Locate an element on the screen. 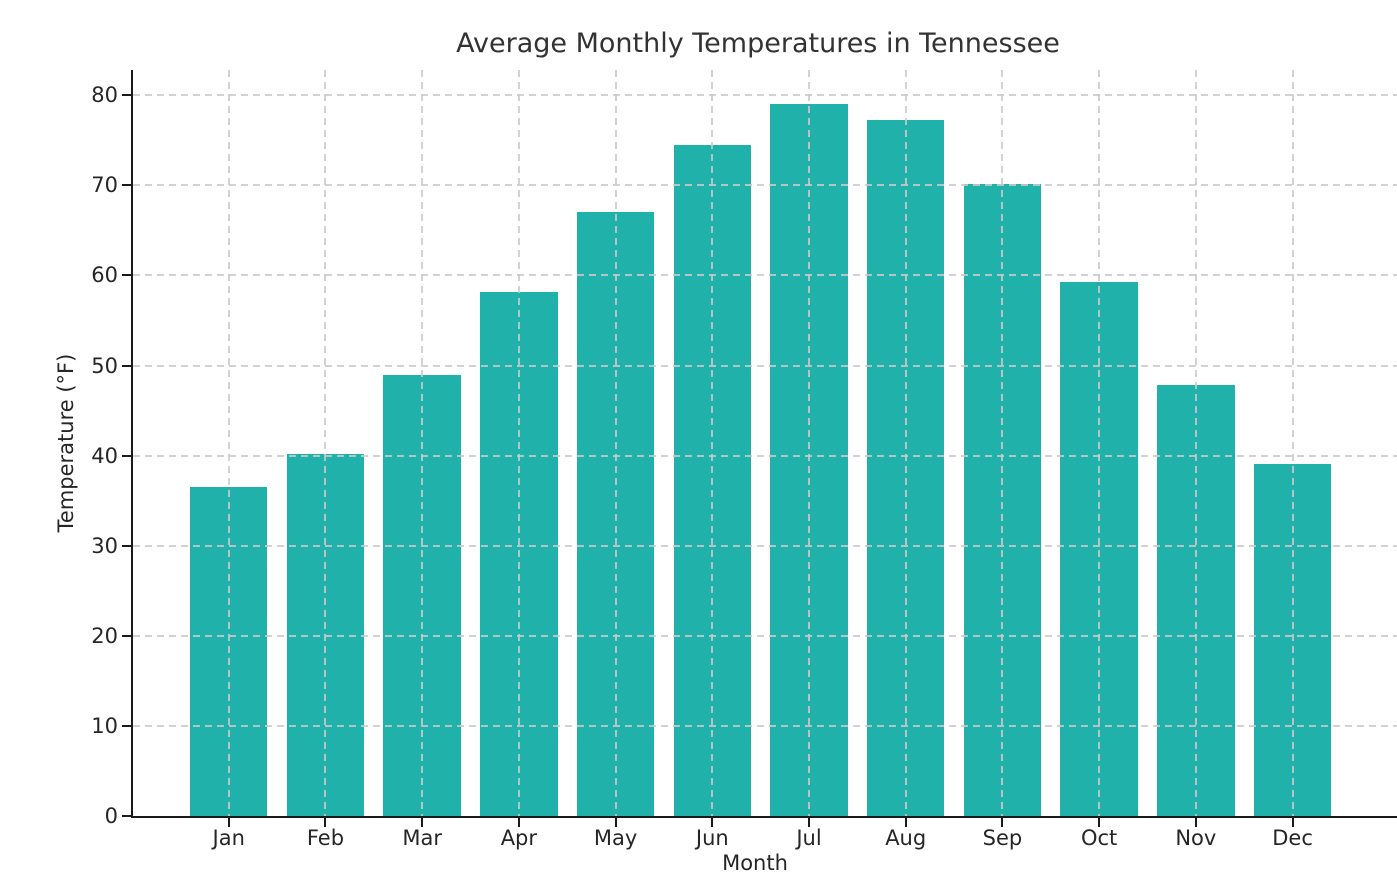 This screenshot has width=1397, height=889. x-tick-label: Nov is located at coordinates (1196, 838).